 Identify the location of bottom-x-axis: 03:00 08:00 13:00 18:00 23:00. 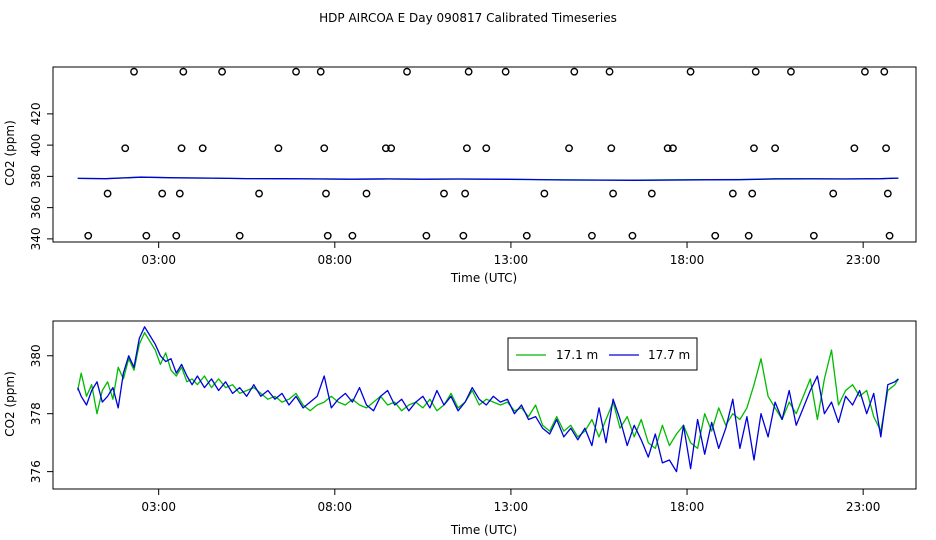
(510, 501).